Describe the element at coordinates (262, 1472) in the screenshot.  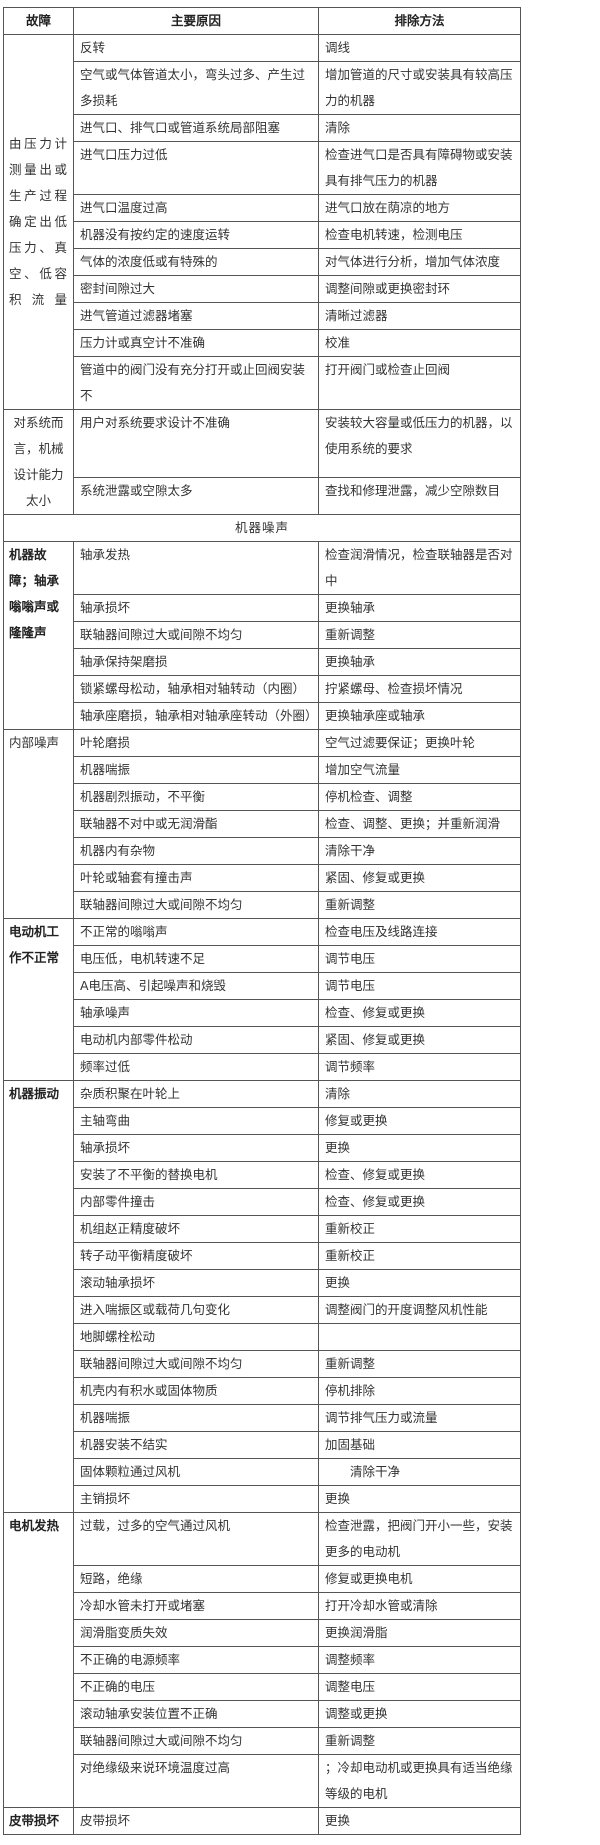
I see `table-row: 固体颗粒通过风机 清除干净` at that location.